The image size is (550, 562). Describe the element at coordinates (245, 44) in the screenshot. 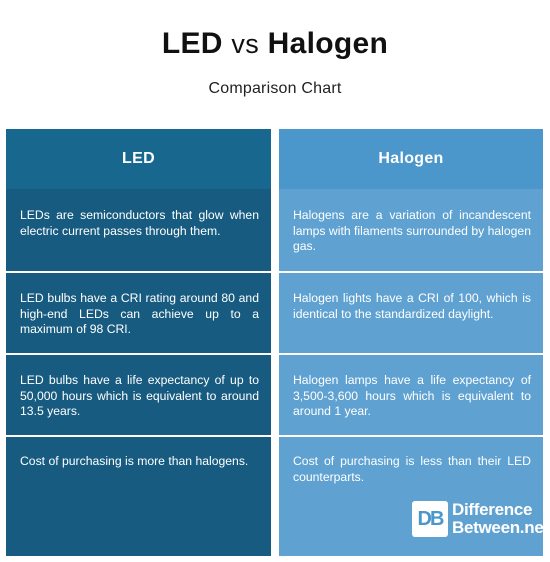

I see `title-vs: vs` at that location.